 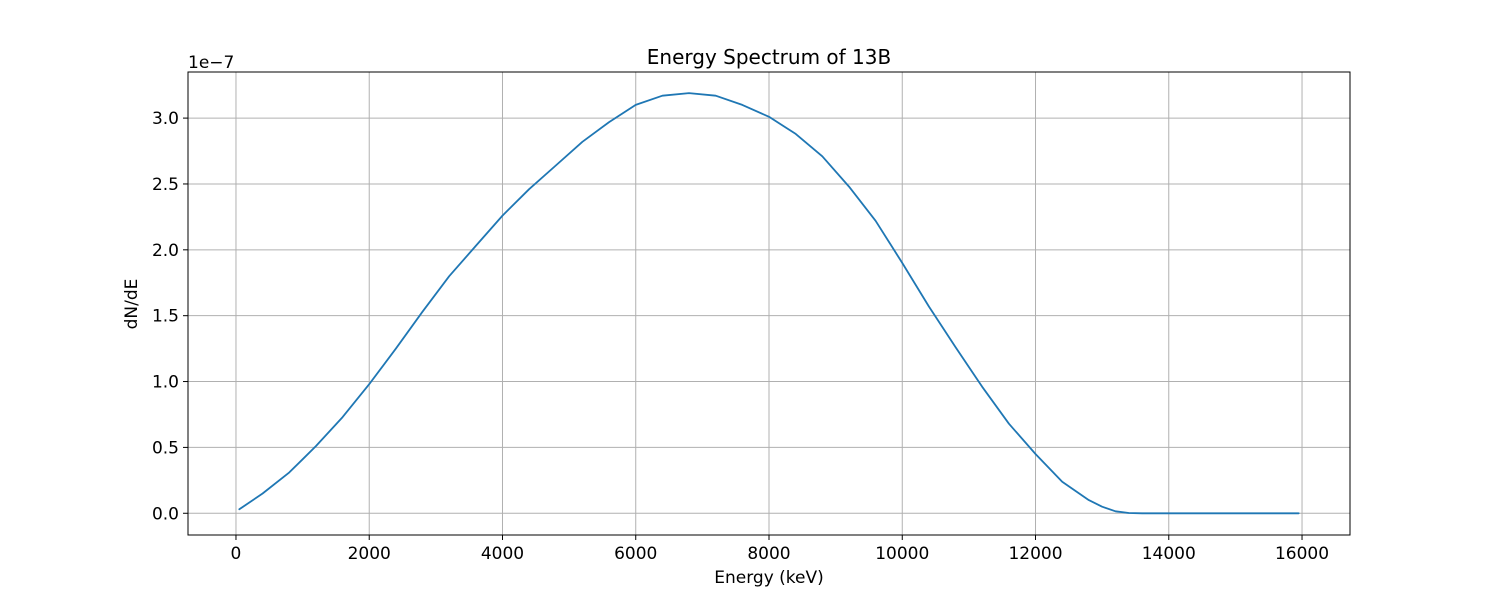 What do you see at coordinates (502, 554) in the screenshot?
I see `x-tick-label: 4000` at bounding box center [502, 554].